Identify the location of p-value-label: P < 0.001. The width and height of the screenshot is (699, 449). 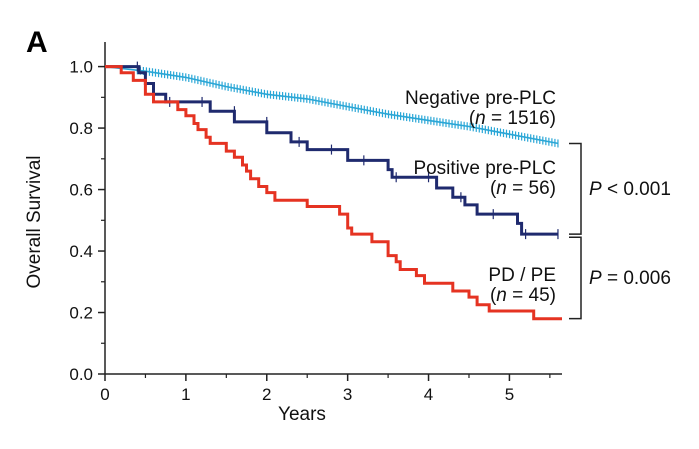
(630, 189).